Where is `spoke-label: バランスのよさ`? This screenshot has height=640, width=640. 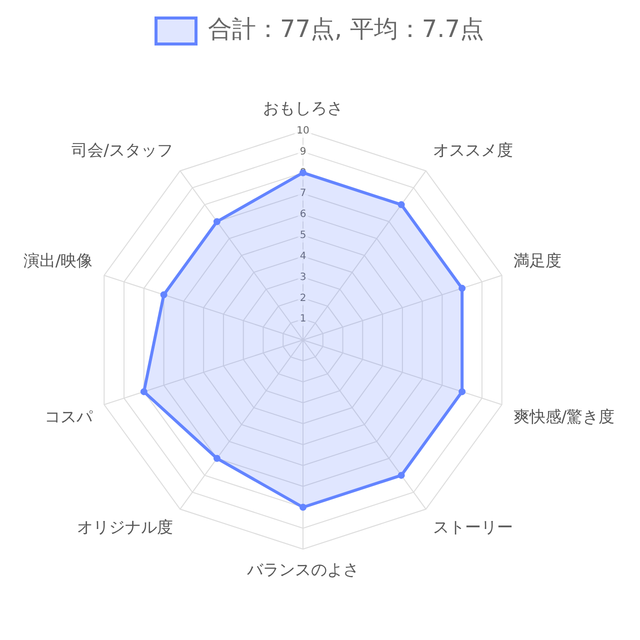 spoke-label: バランスのよさ is located at coordinates (302, 569).